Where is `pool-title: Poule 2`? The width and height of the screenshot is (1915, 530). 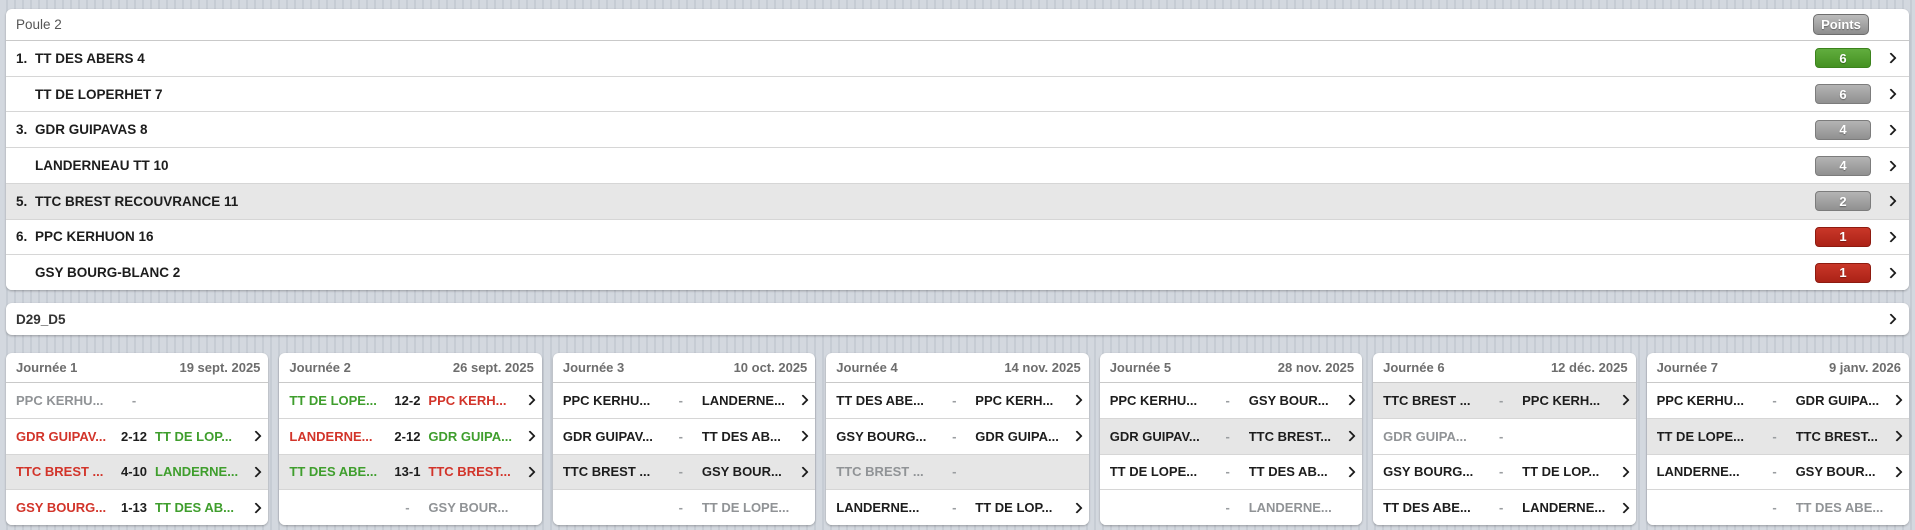
pool-title: Poule 2 is located at coordinates (39, 24).